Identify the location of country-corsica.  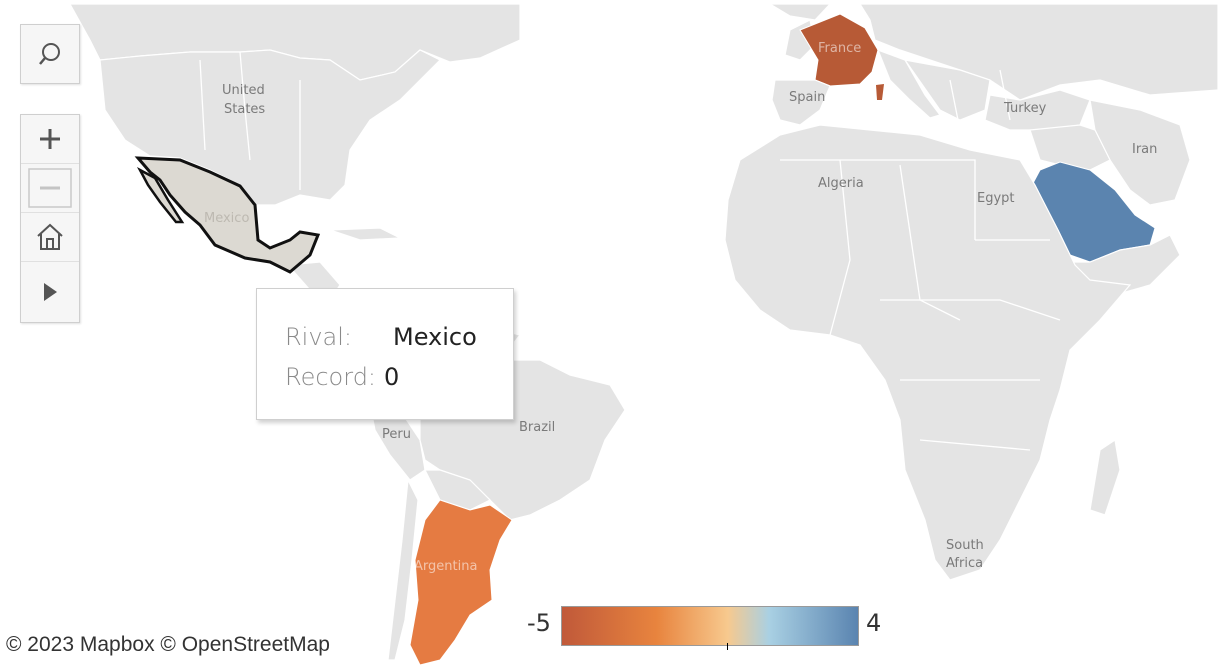
(880, 92).